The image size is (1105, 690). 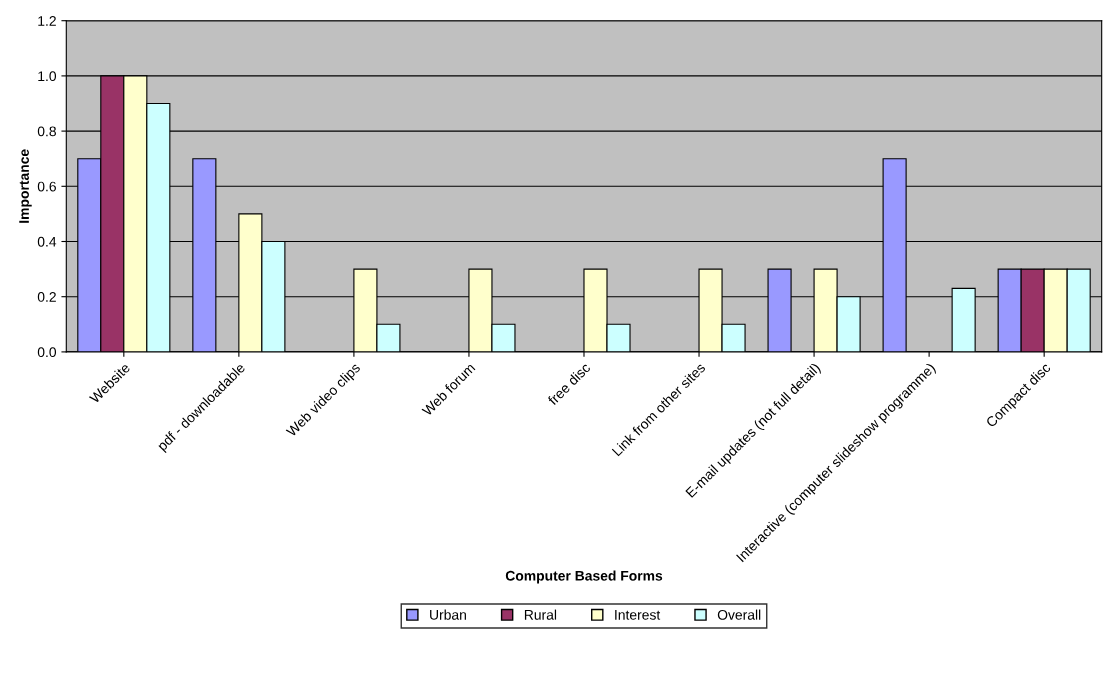 What do you see at coordinates (47, 21) in the screenshot?
I see `y-tick-label: 1.2` at bounding box center [47, 21].